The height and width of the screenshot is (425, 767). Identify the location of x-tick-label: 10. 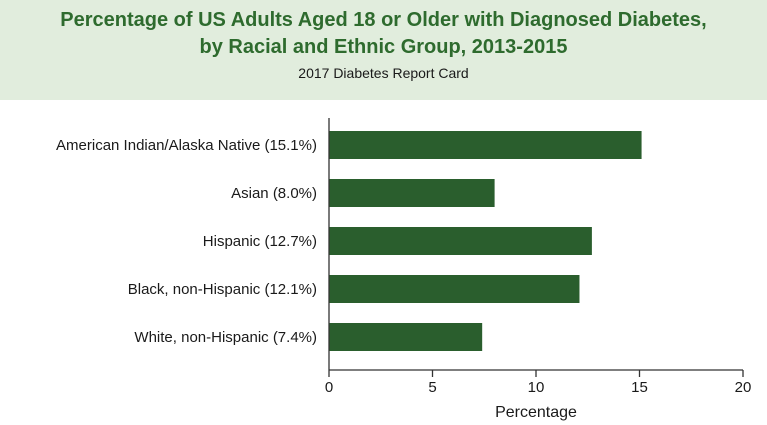
(536, 387).